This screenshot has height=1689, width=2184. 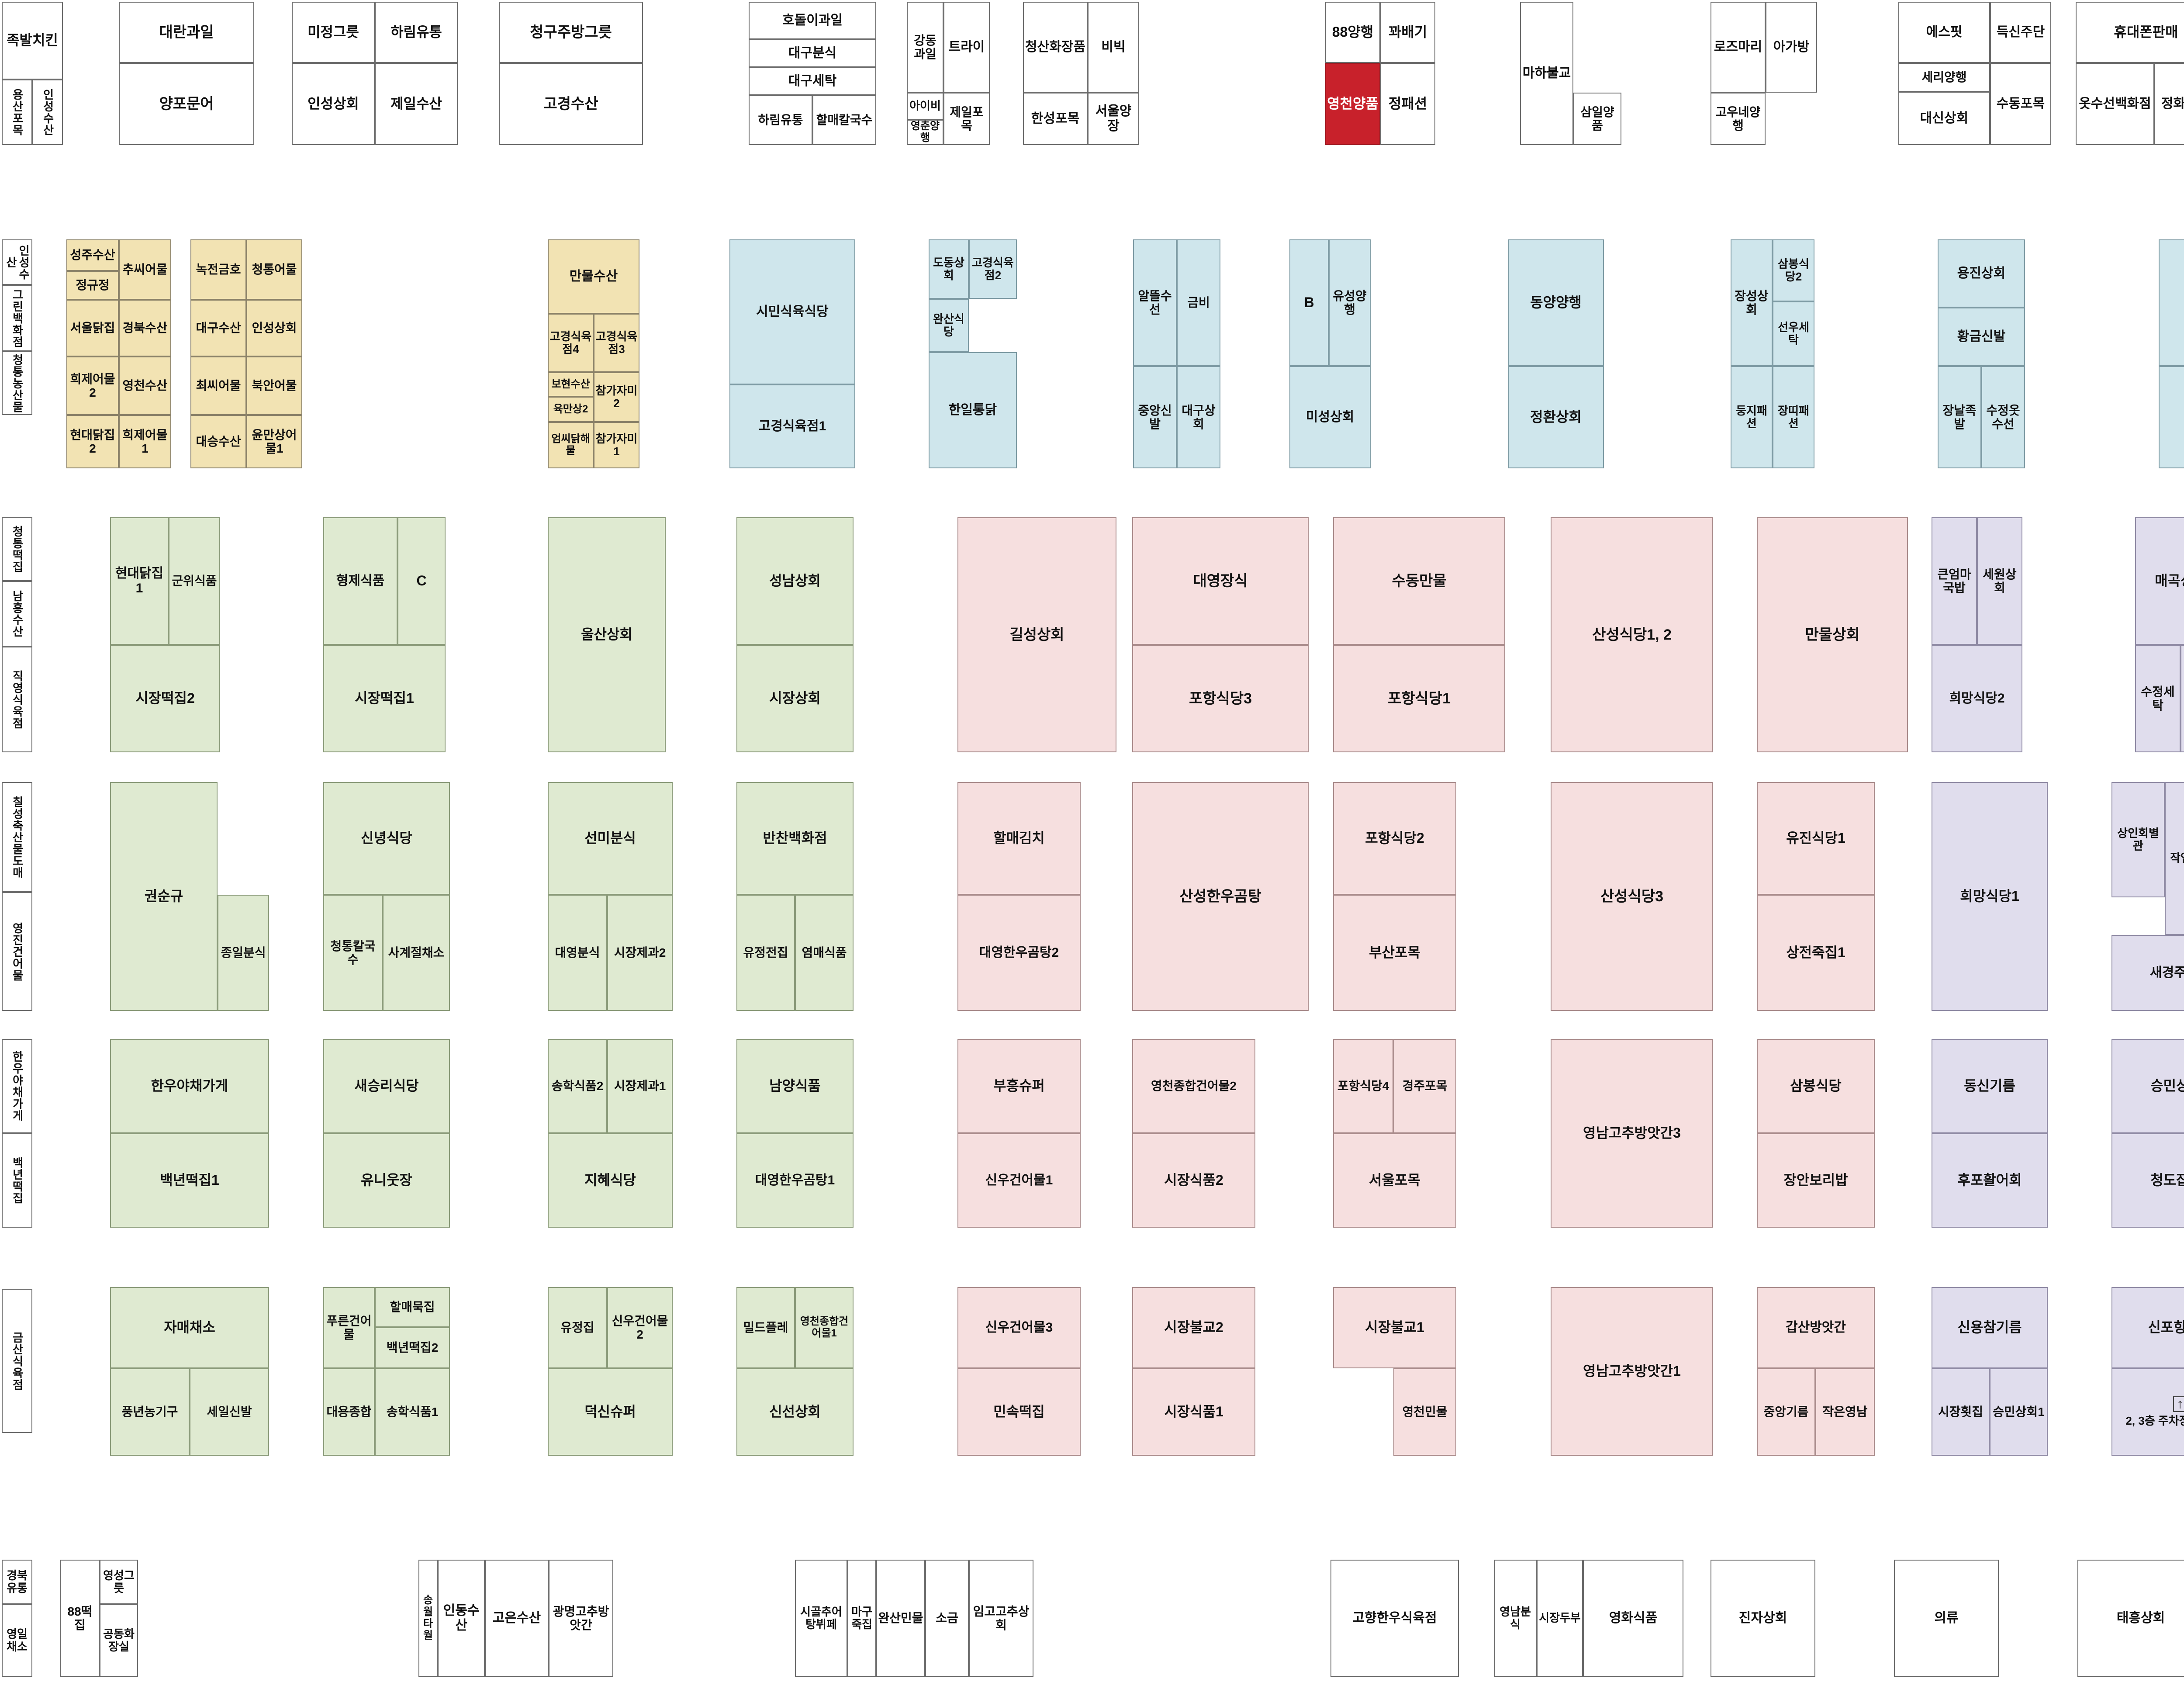 What do you see at coordinates (164, 896) in the screenshot?
I see `stall-block: 권순규` at bounding box center [164, 896].